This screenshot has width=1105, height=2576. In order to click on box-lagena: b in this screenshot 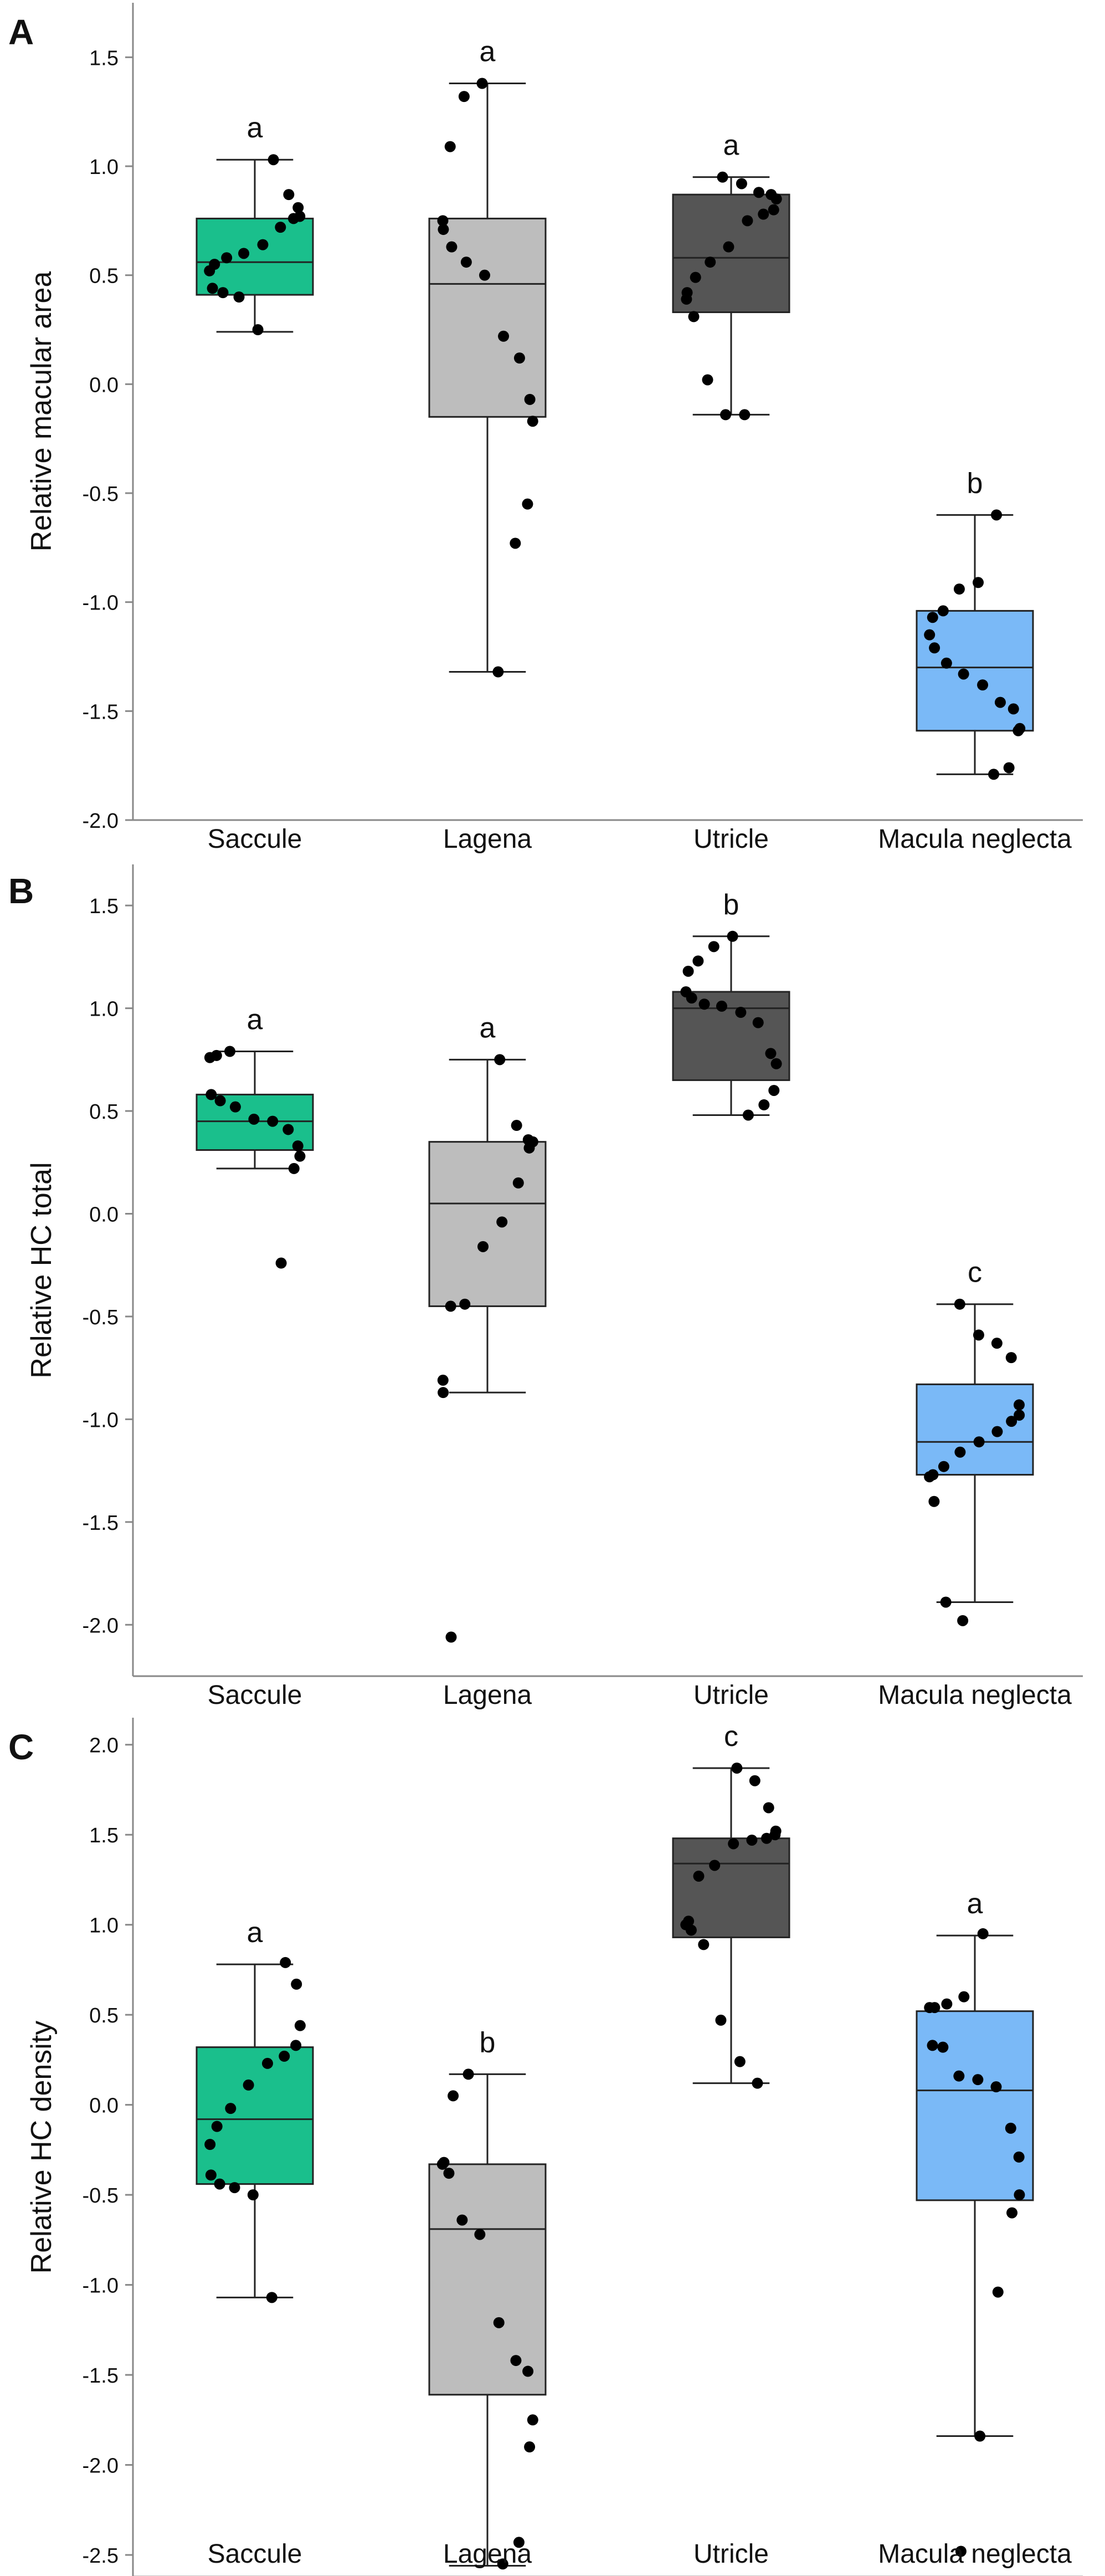, I will do `click(487, 2298)`.